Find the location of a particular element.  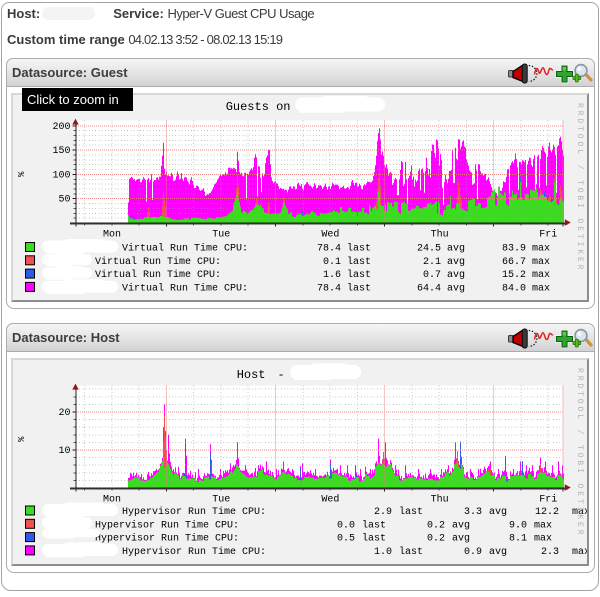

svg-text: 64.4 is located at coordinates (429, 288).